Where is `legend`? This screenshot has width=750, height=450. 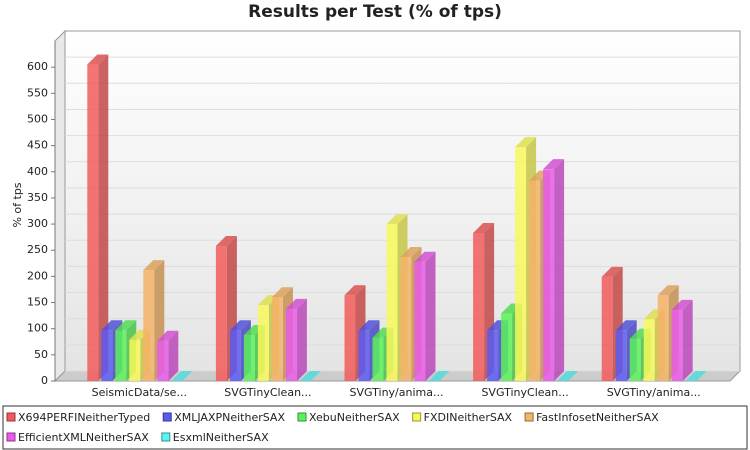
legend is located at coordinates (375, 427).